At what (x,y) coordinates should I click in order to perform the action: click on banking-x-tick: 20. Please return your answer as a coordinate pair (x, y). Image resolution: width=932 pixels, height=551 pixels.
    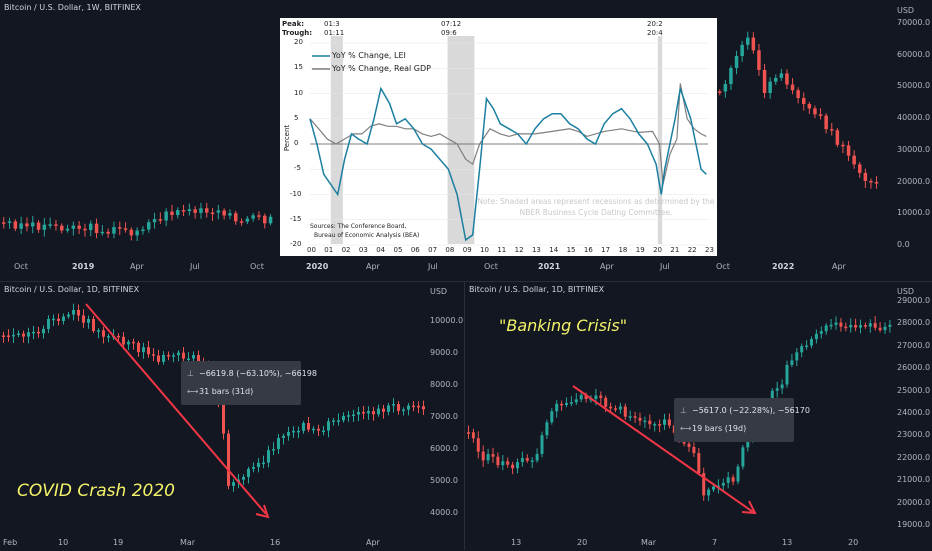
    Looking at the image, I should click on (582, 542).